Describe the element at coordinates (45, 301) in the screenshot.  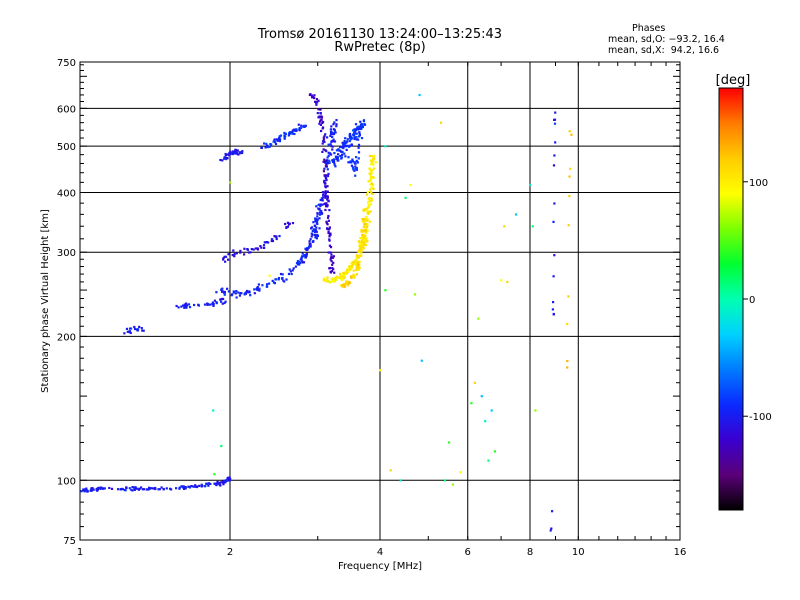
I see `y-axis-label: Stationary phase Virtual Height [km]` at that location.